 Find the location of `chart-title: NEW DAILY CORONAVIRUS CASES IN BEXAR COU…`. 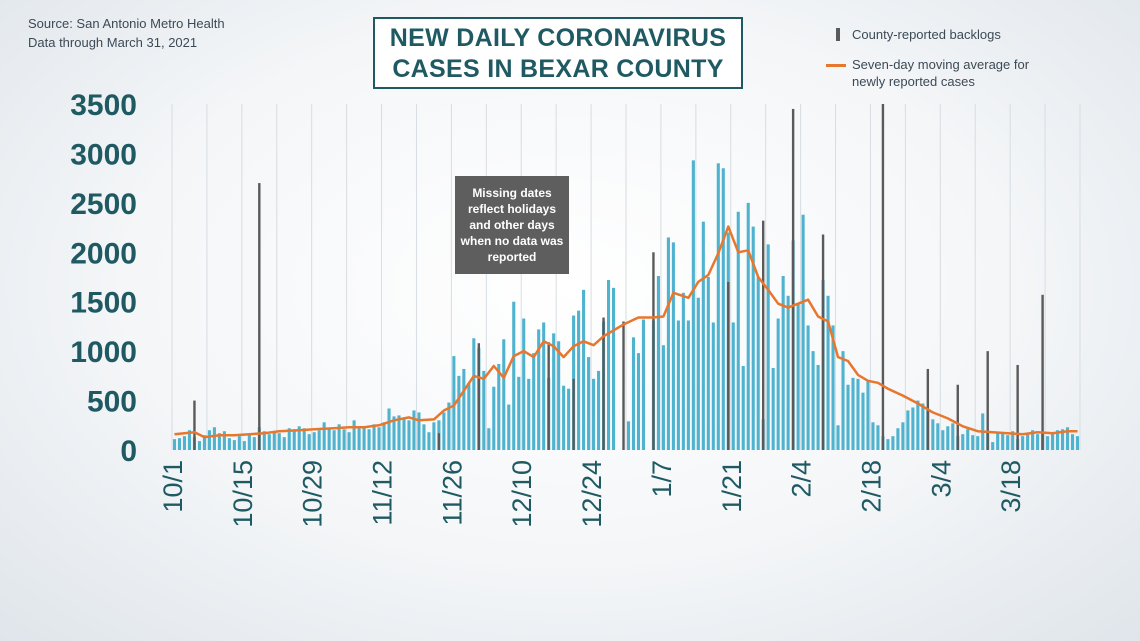

chart-title: NEW DAILY CORONAVIRUS CASES IN BEXAR COU… is located at coordinates (558, 53).